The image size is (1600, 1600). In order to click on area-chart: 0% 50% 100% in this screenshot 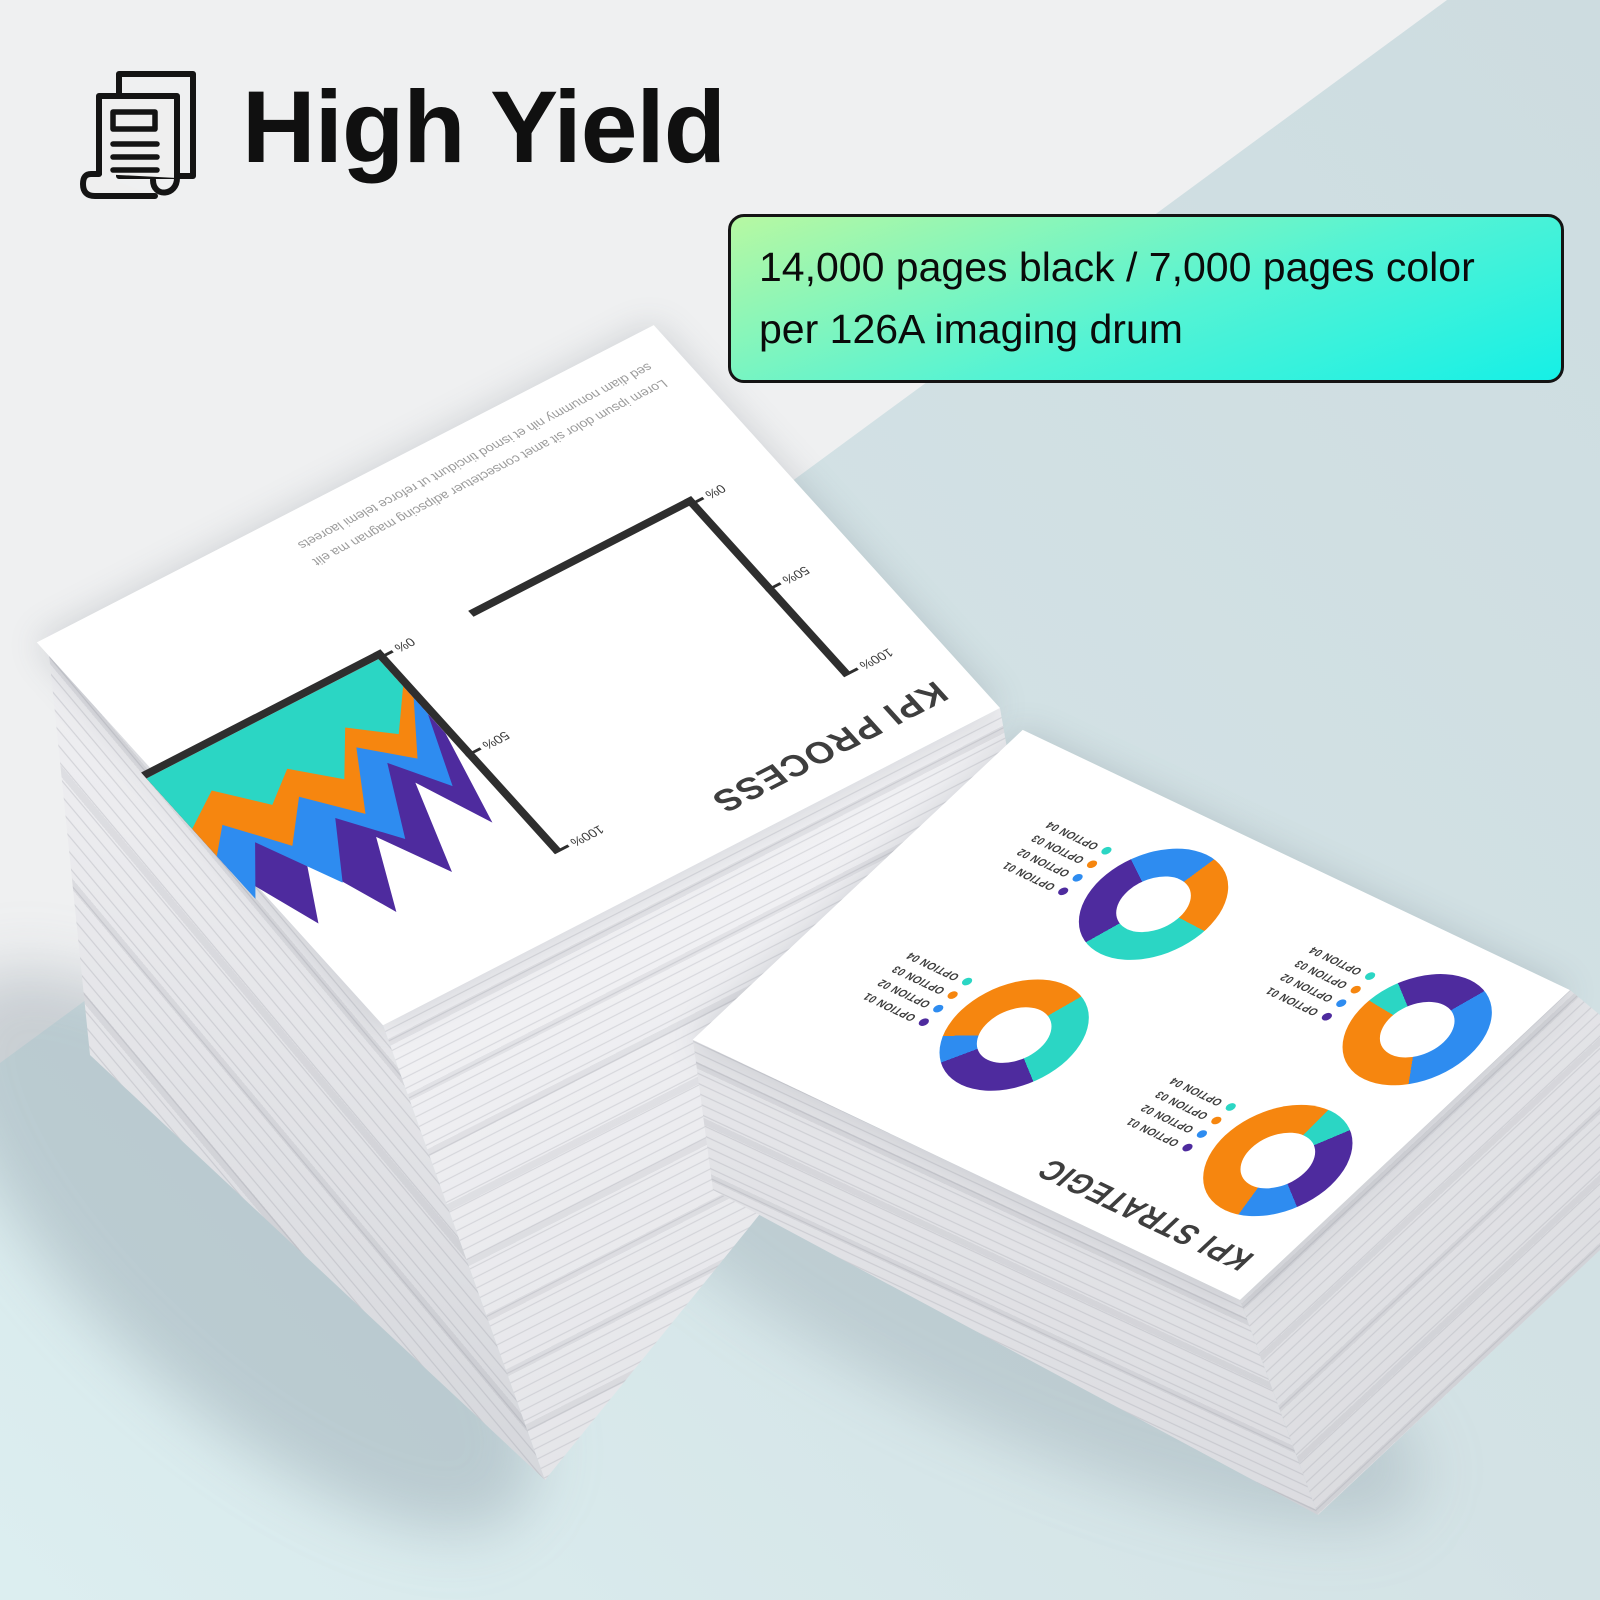, I will do `click(377, 797)`.